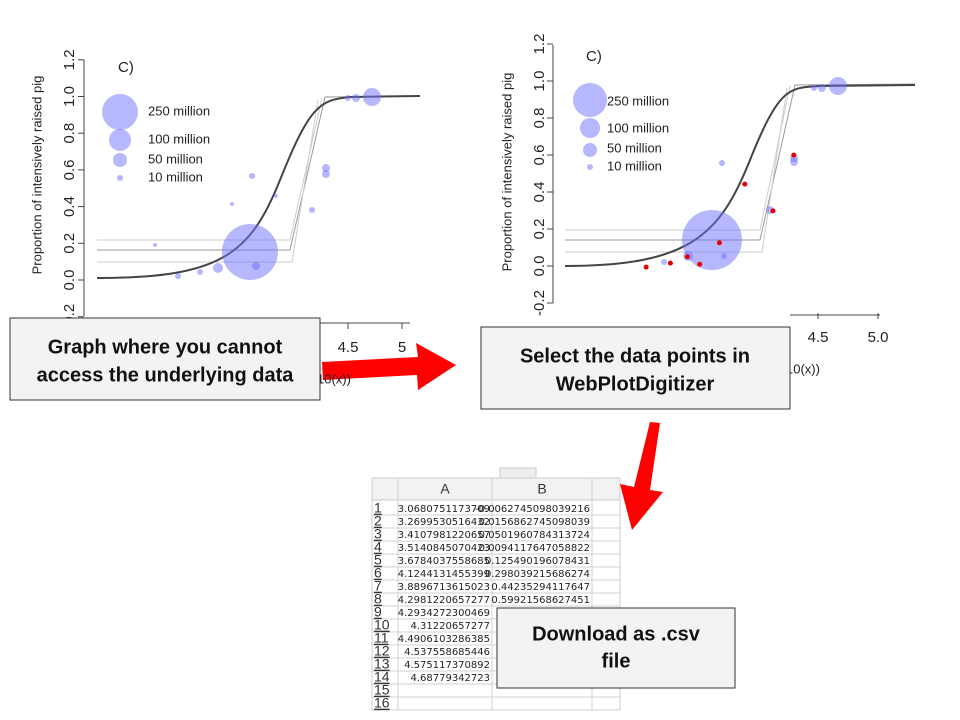  Describe the element at coordinates (444, 535) in the screenshot. I see `cell: 3.4107981220657` at that location.